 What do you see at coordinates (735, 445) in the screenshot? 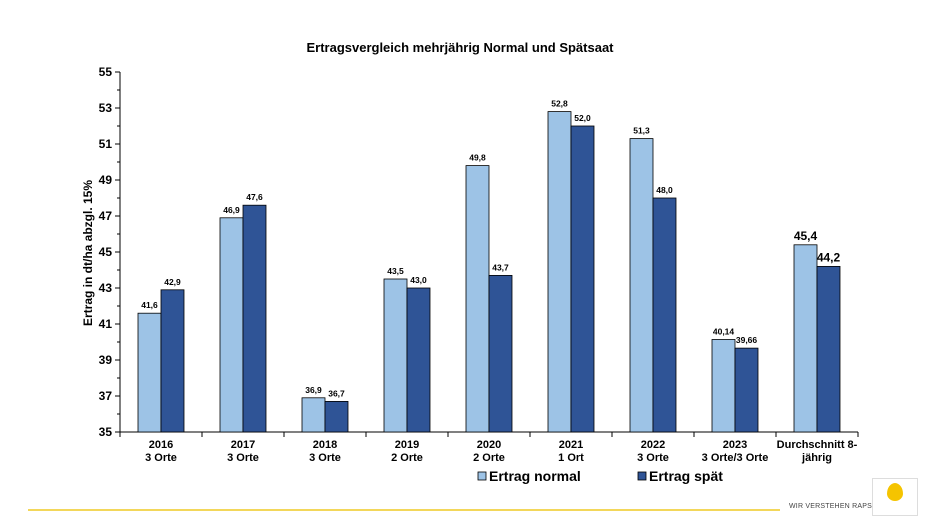
I see `x-category-label: 2023` at bounding box center [735, 445].